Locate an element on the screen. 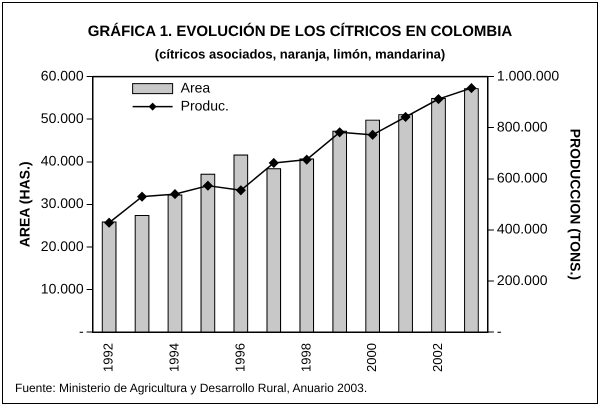 The image size is (602, 408). y-axis-title: AREA (HAS.) is located at coordinates (24, 204).